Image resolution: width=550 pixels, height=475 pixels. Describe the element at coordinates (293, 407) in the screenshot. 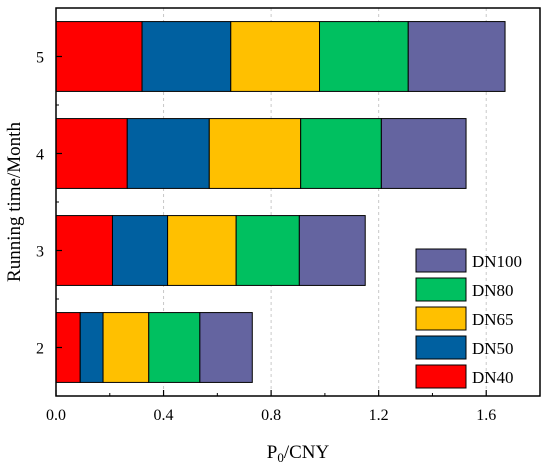

I see `x-axis: 0.0 0.4 0.8 1.2 1.6` at that location.